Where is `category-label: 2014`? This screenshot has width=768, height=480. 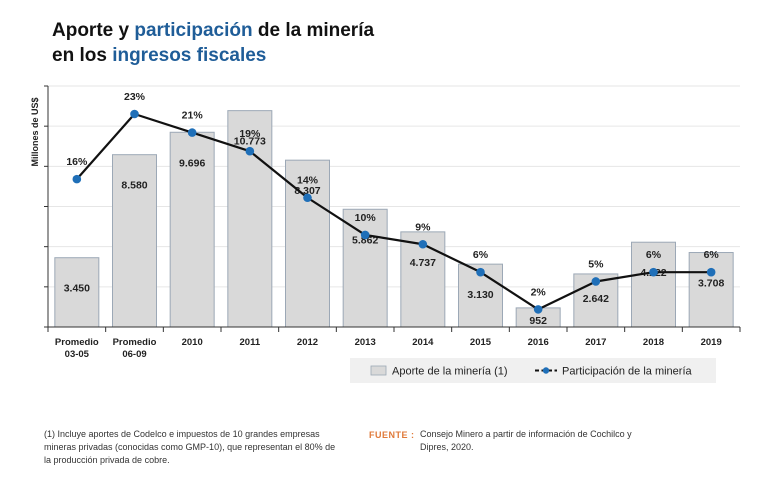 category-label: 2014 is located at coordinates (423, 342).